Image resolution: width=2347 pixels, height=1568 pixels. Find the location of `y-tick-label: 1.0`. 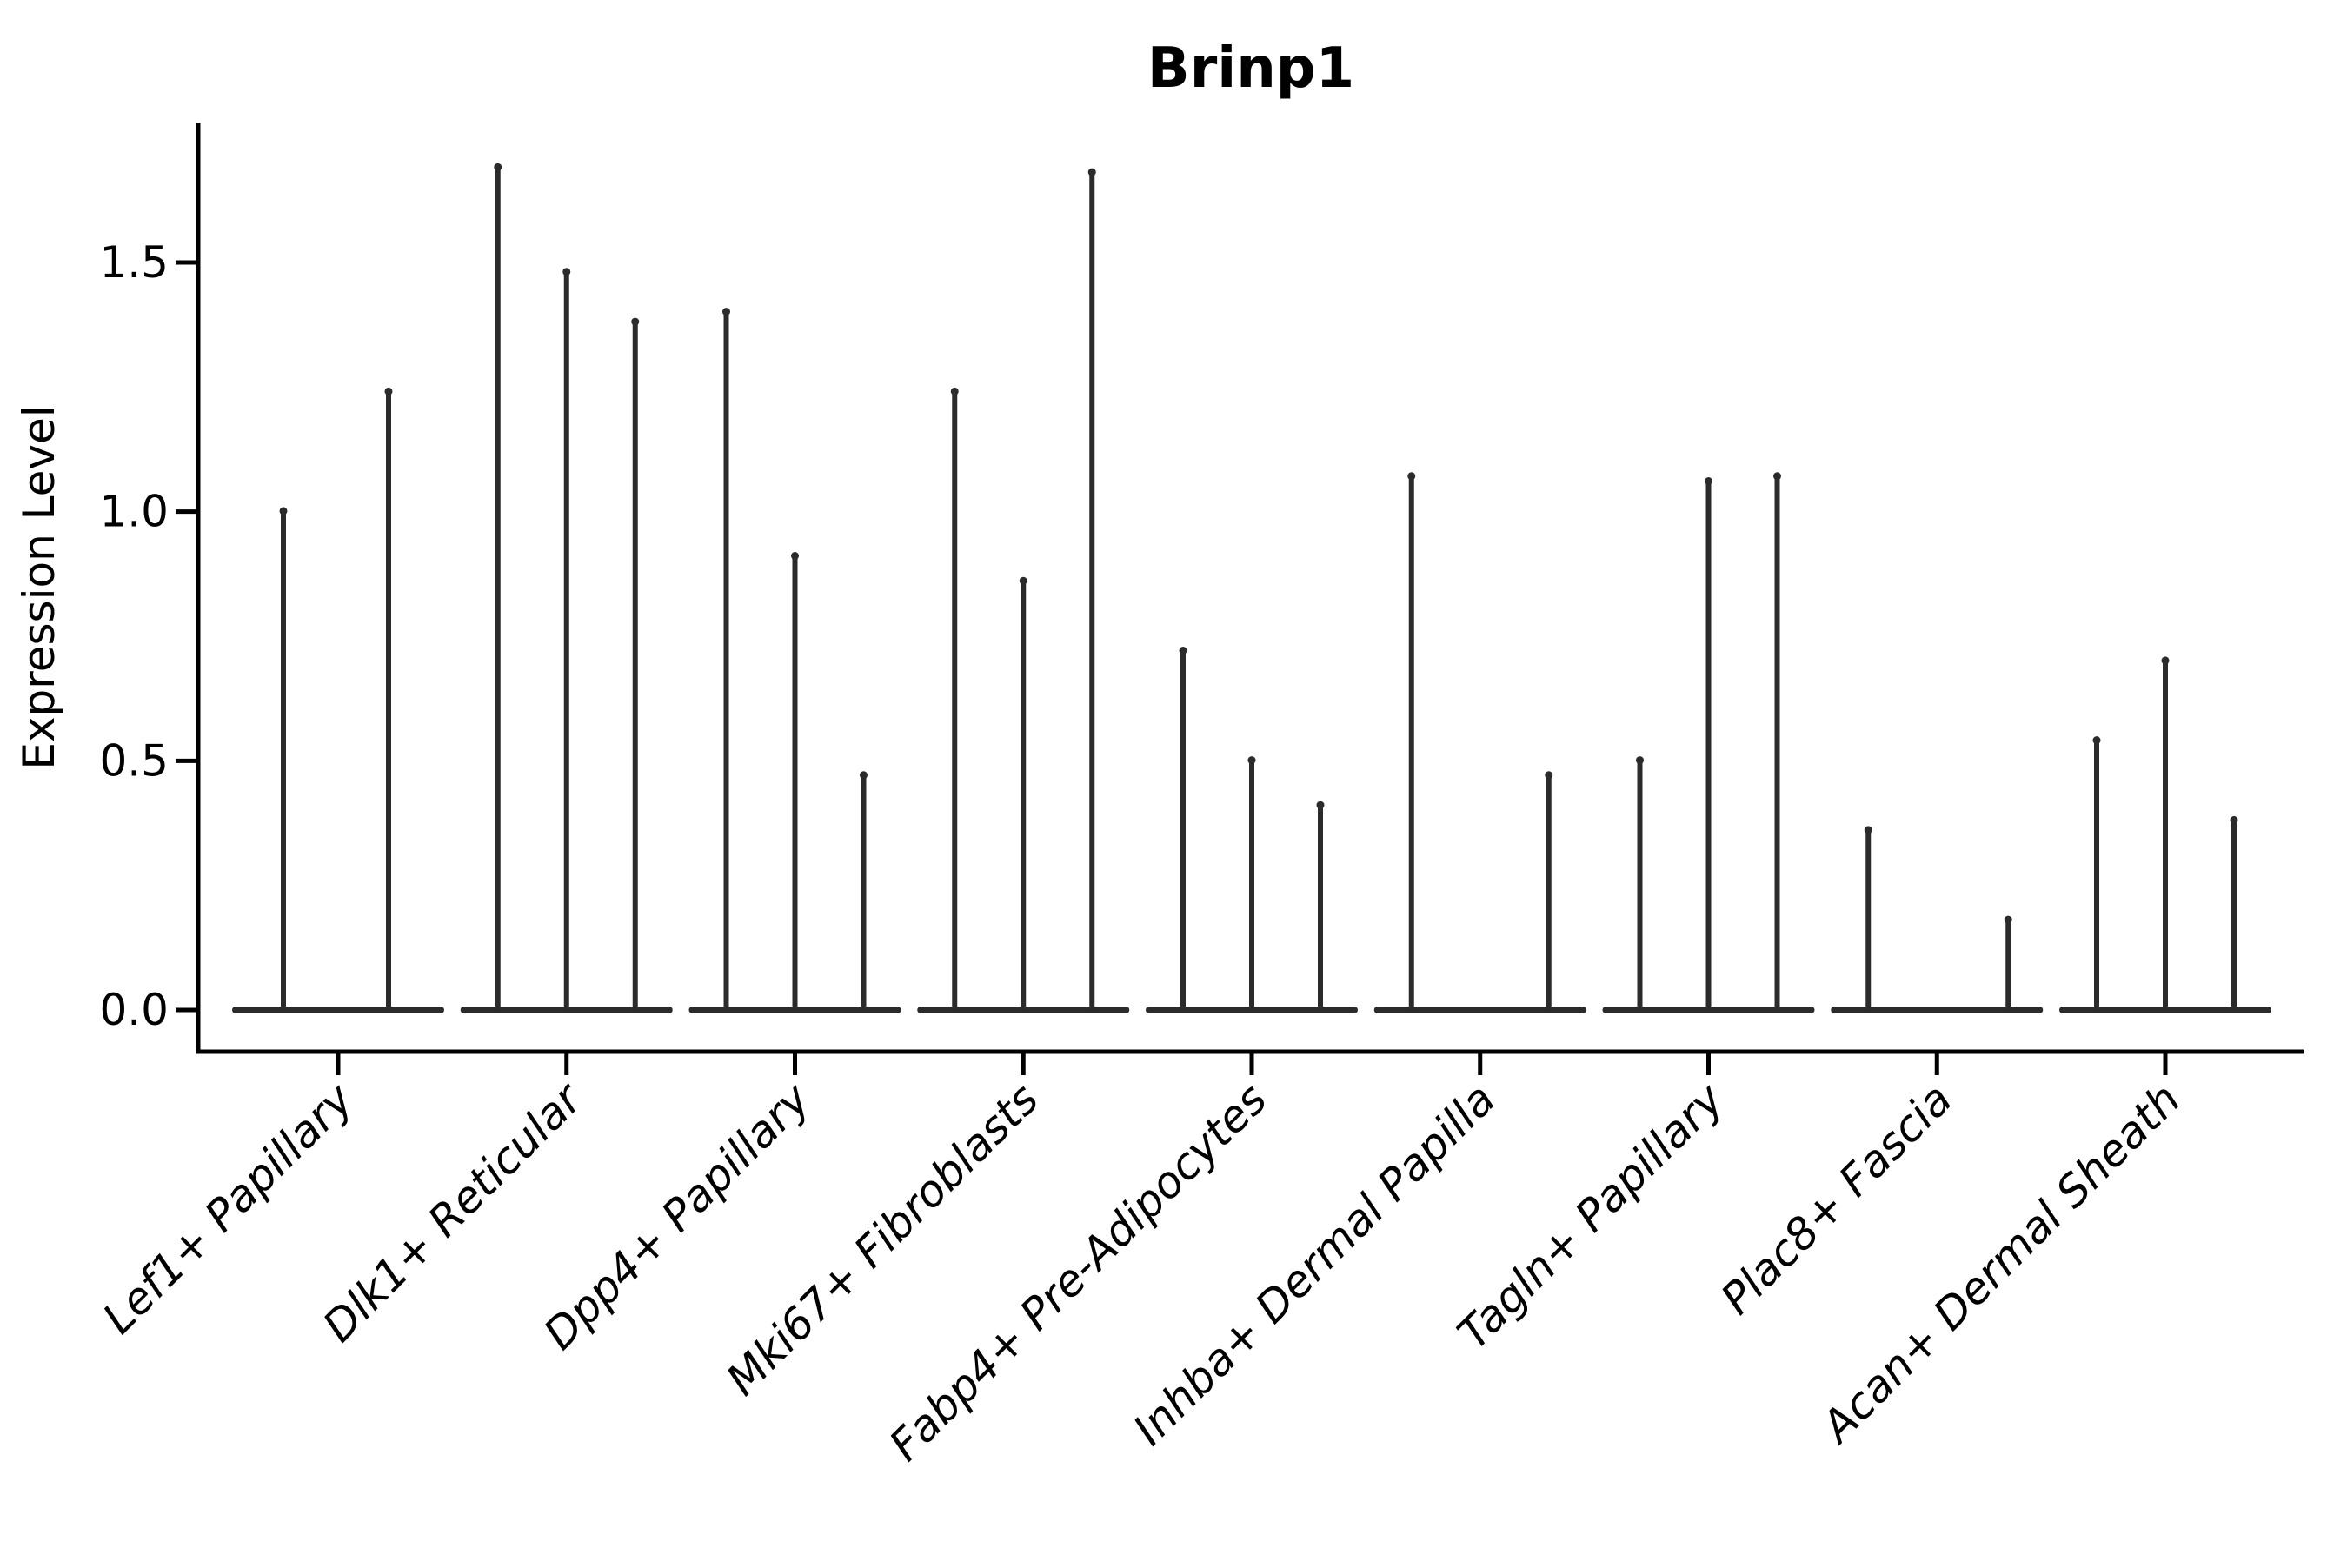

y-tick-label: 1.0 is located at coordinates (134, 512).